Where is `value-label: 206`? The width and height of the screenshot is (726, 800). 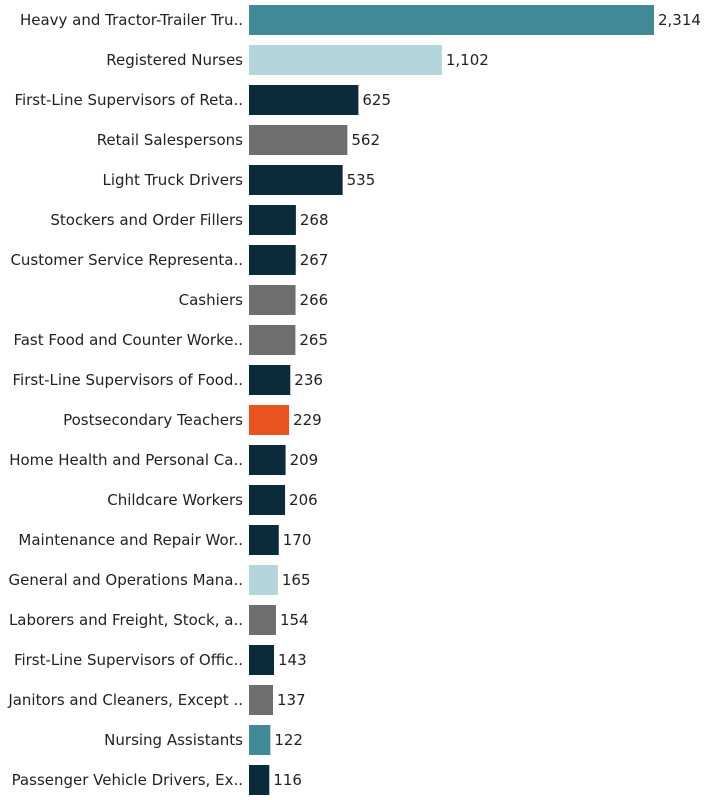 value-label: 206 is located at coordinates (303, 500).